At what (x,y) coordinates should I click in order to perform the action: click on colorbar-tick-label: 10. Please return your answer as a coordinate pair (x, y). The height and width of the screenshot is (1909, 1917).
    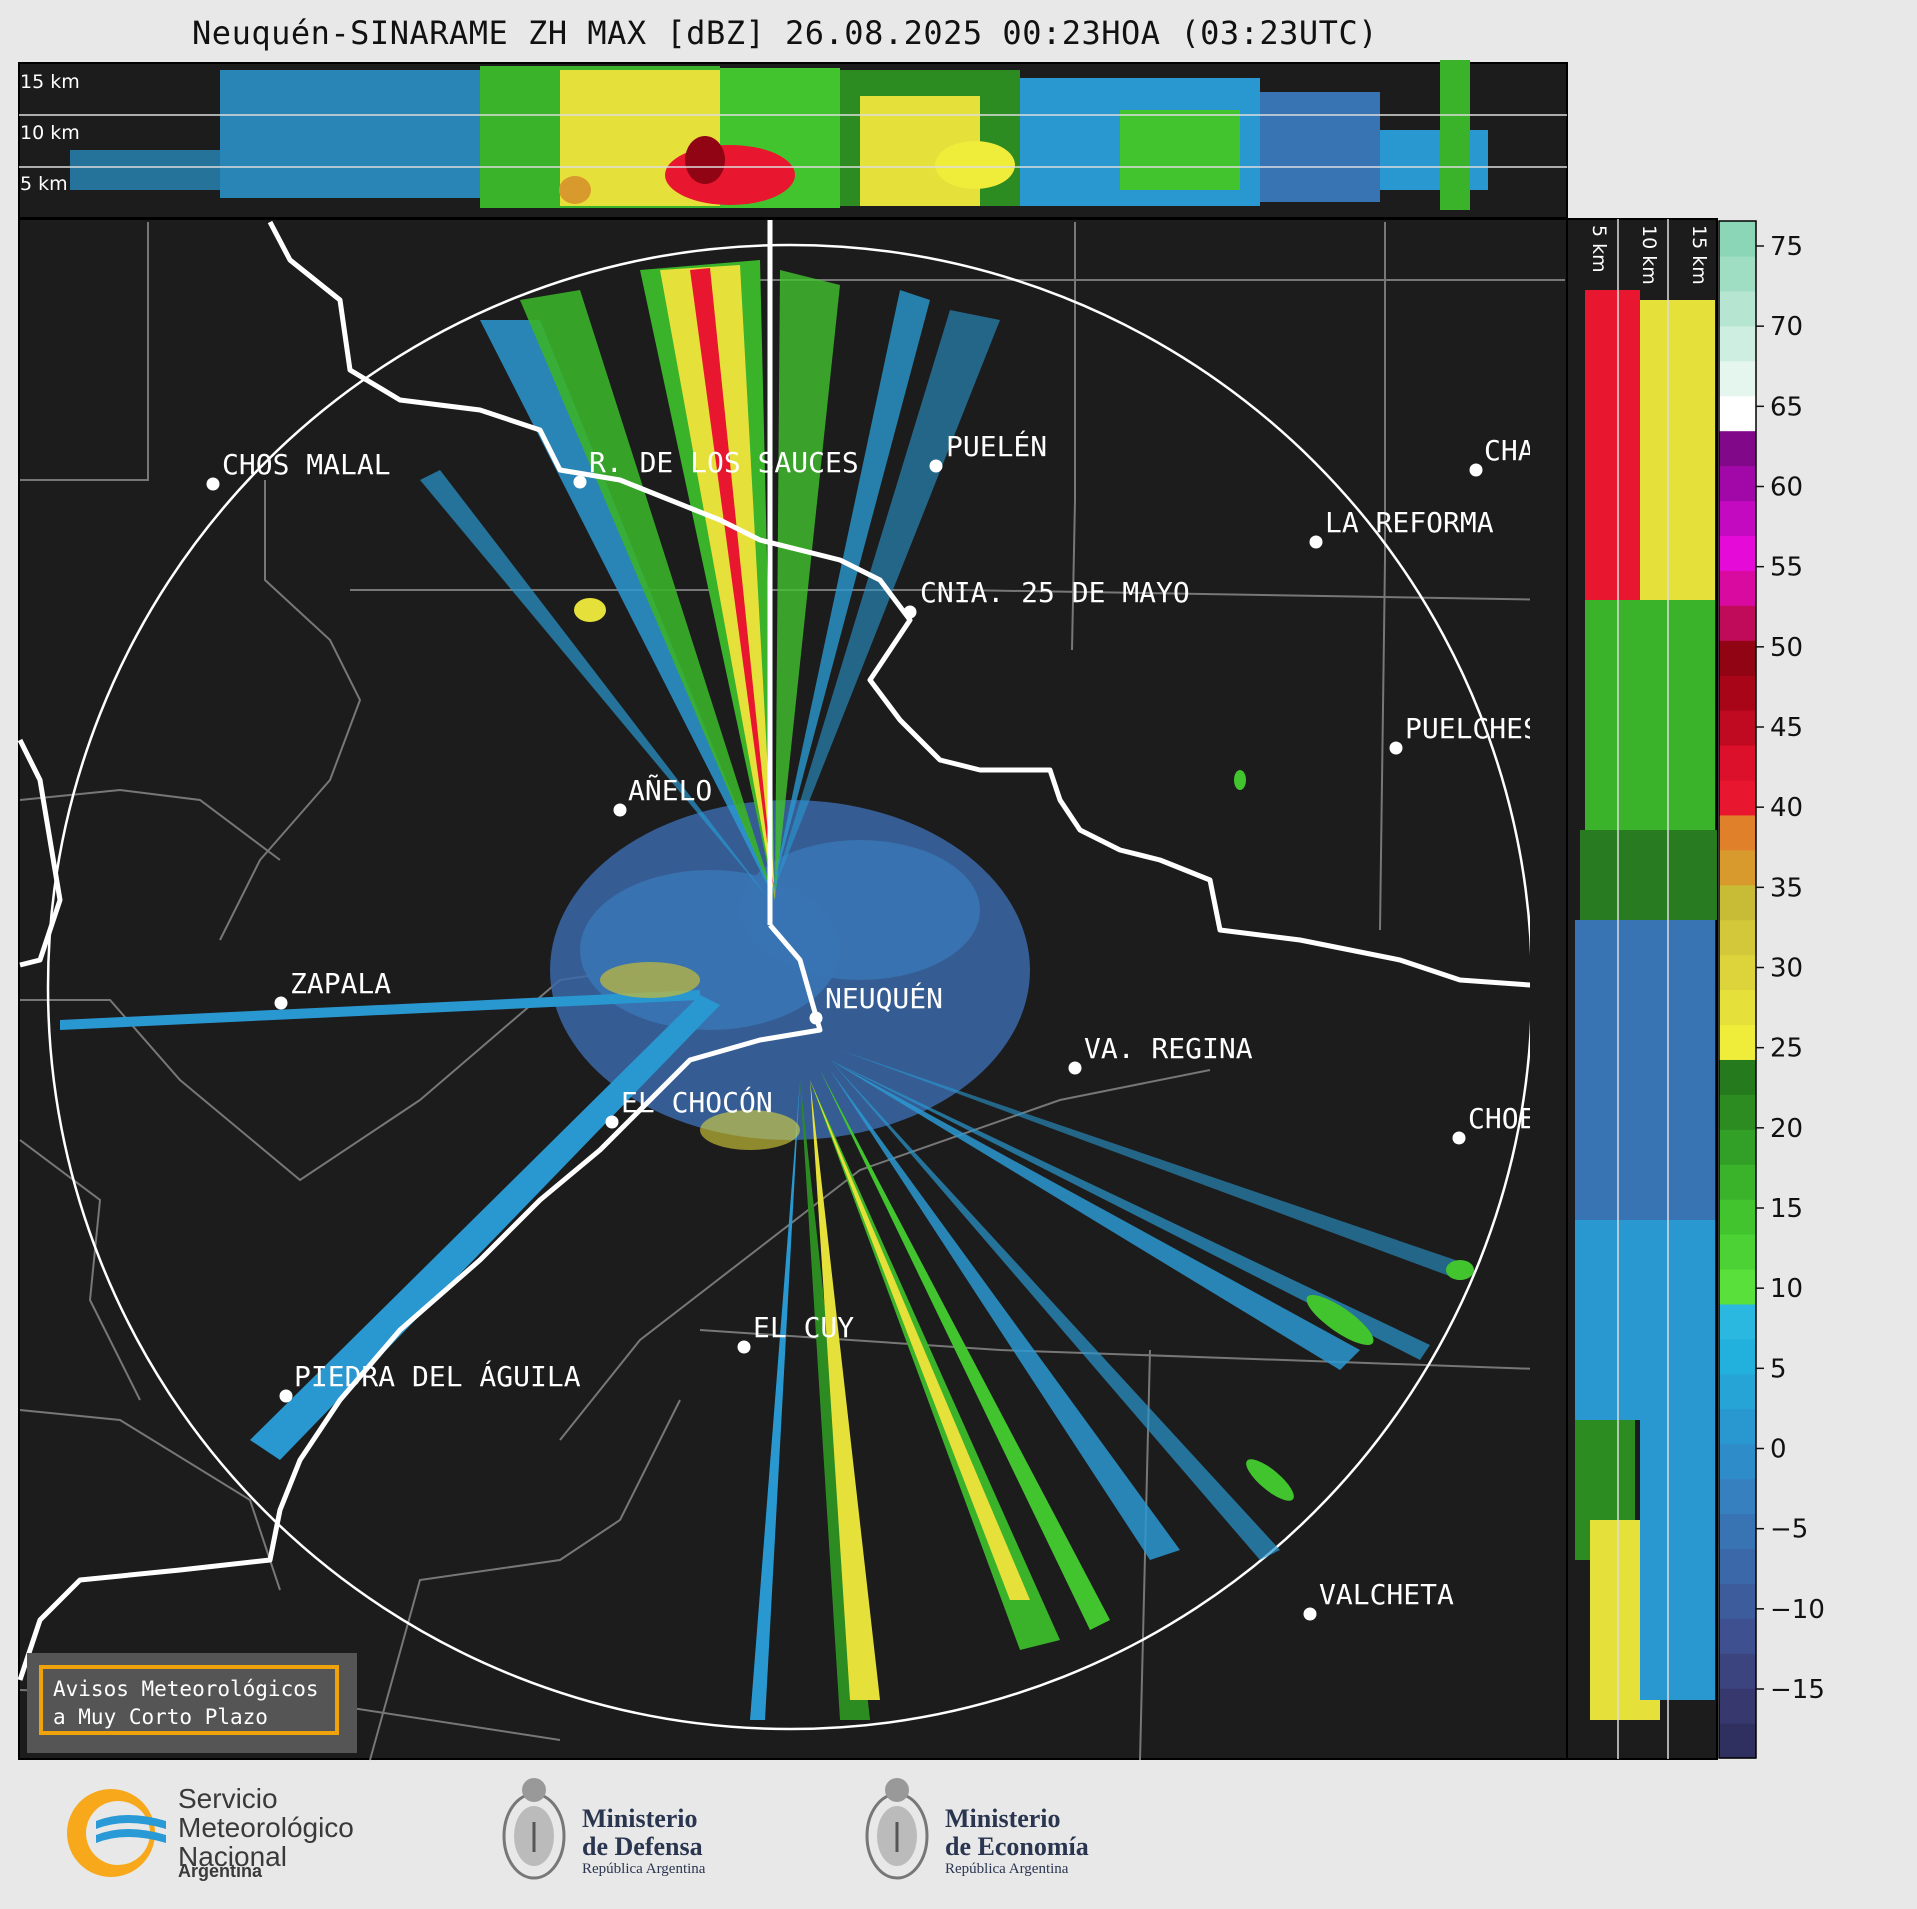
    Looking at the image, I should click on (1786, 1289).